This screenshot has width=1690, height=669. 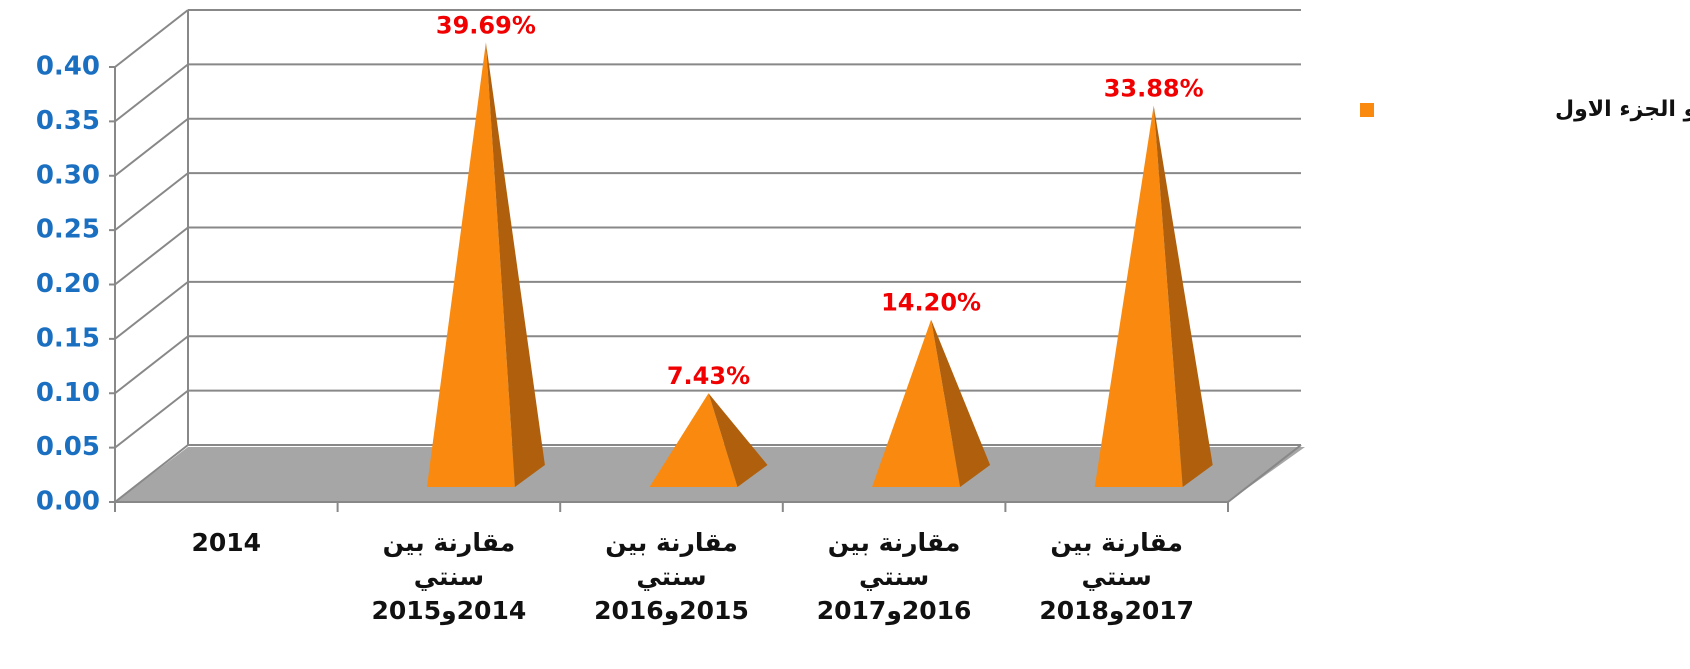 What do you see at coordinates (68, 502) in the screenshot?
I see `y-tick-label: 0.00` at bounding box center [68, 502].